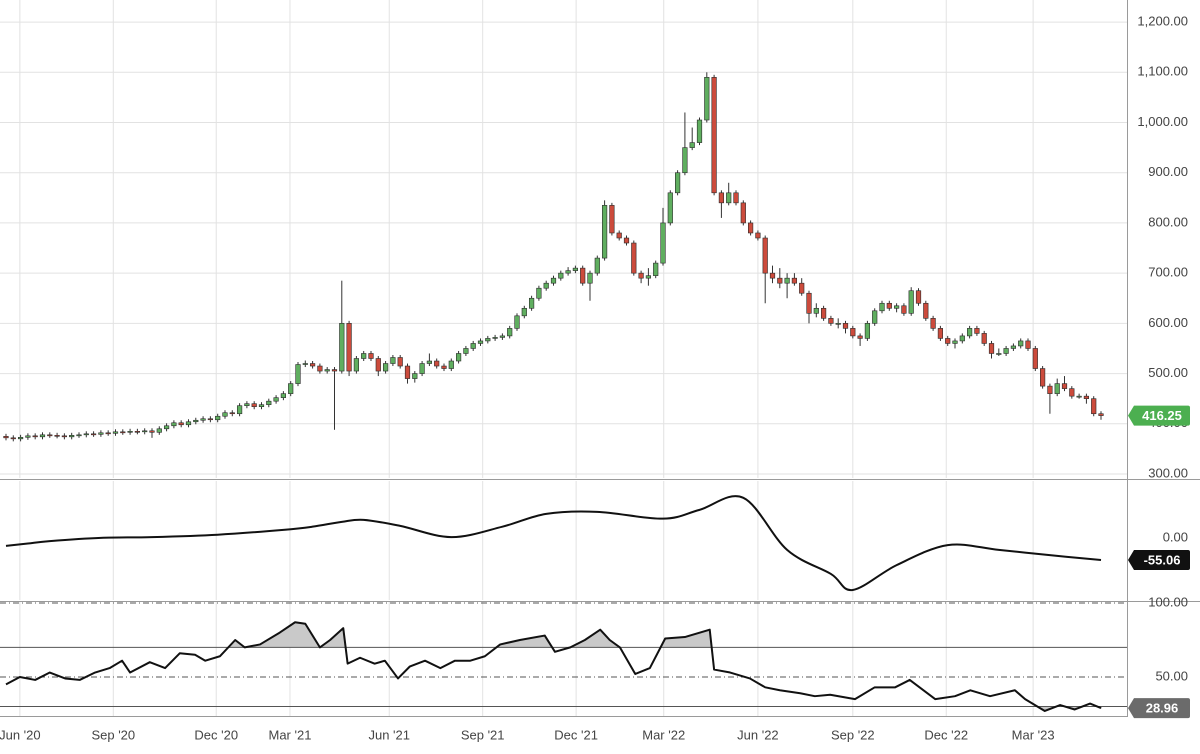 Image resolution: width=1200 pixels, height=754 pixels. I want to click on y-tick-label: 600.00, so click(1168, 322).